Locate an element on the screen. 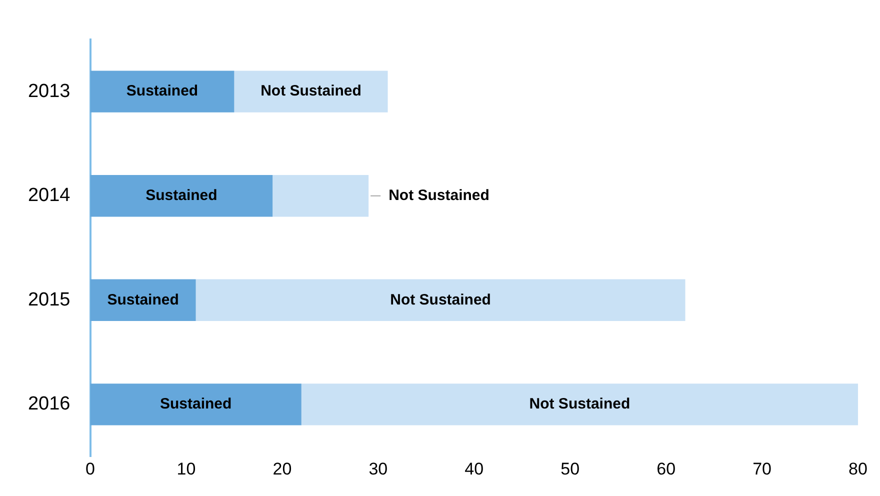 This screenshot has height=496, width=880. series-label: Sustained is located at coordinates (162, 91).